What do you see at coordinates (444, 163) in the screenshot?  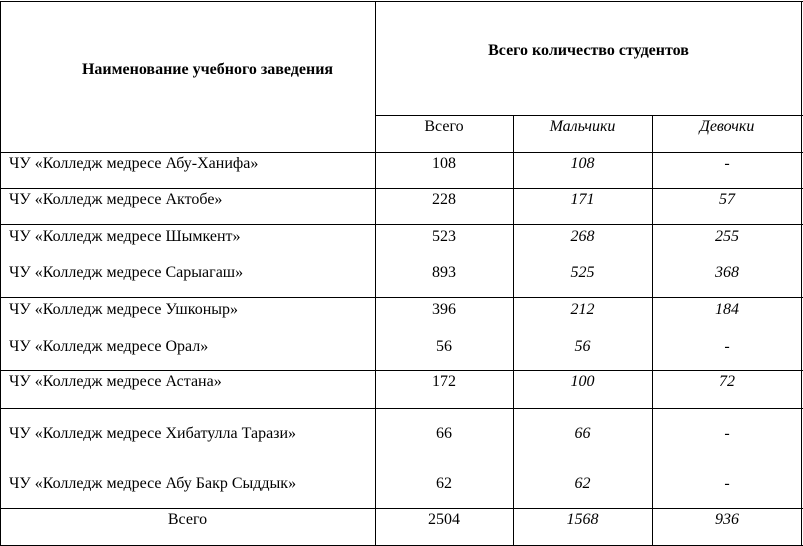 I see `row-total: 108` at bounding box center [444, 163].